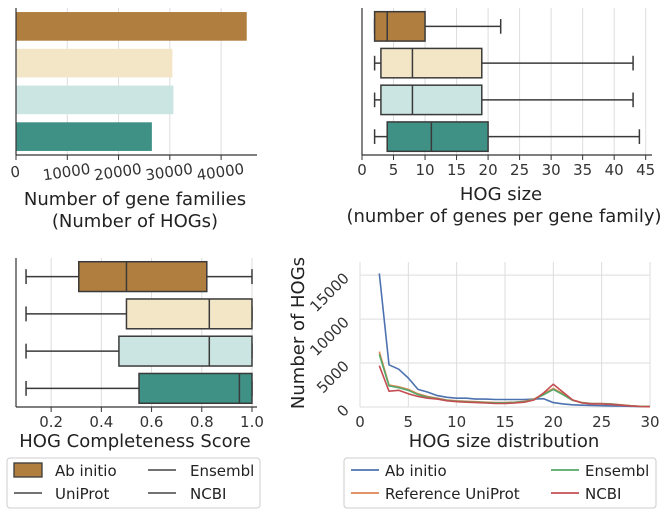 The height and width of the screenshot is (515, 664). Describe the element at coordinates (500, 483) in the screenshot. I see `legend-right: Ab initio Ensembl Reference UniProt NCBI` at that location.